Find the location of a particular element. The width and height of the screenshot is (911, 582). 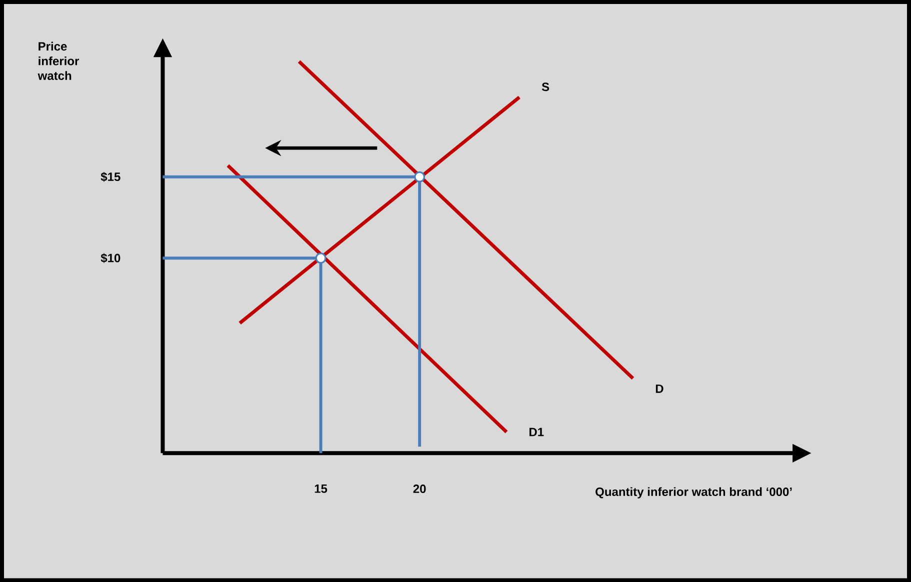

x-tick-label: 15 is located at coordinates (321, 488).